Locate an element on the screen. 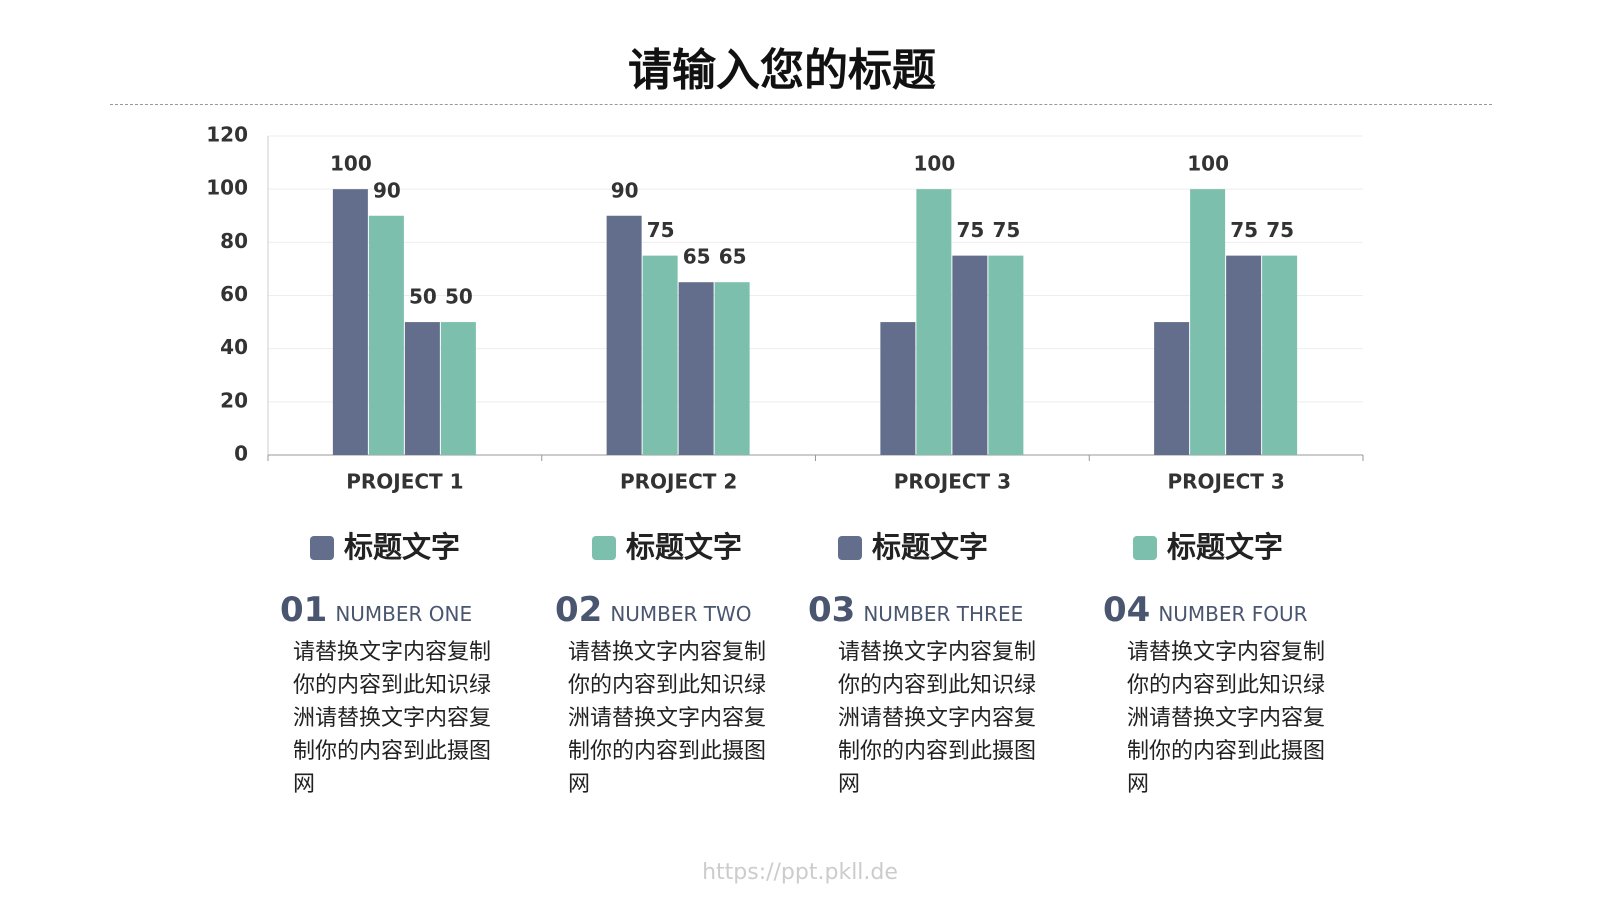 The image size is (1600, 900). y-tick-label: 80 is located at coordinates (234, 241).